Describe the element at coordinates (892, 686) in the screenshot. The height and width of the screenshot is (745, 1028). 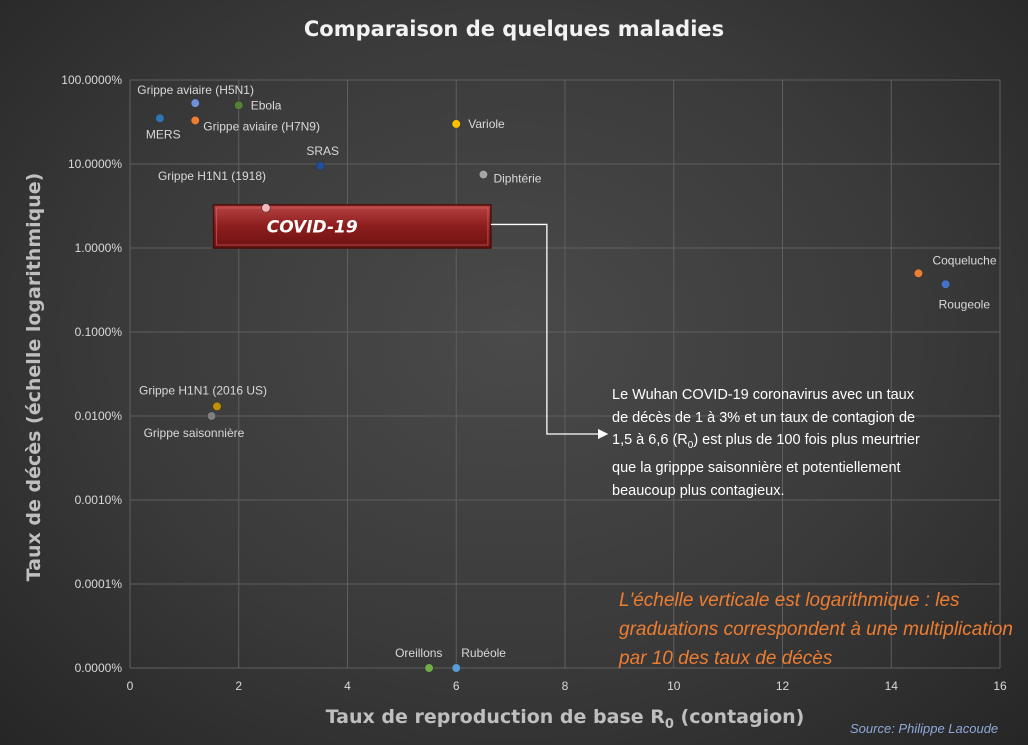
I see `x-tick-label: 14` at that location.